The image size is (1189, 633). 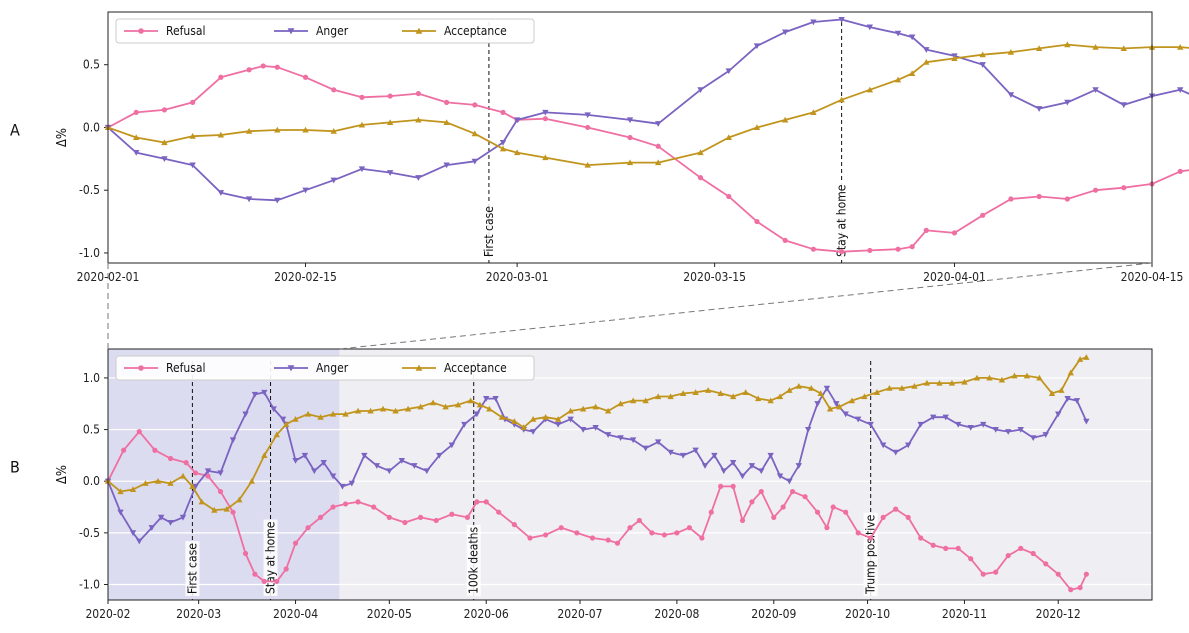 I want to click on panel-b-xtick-label: 2020-12, so click(x=1058, y=614).